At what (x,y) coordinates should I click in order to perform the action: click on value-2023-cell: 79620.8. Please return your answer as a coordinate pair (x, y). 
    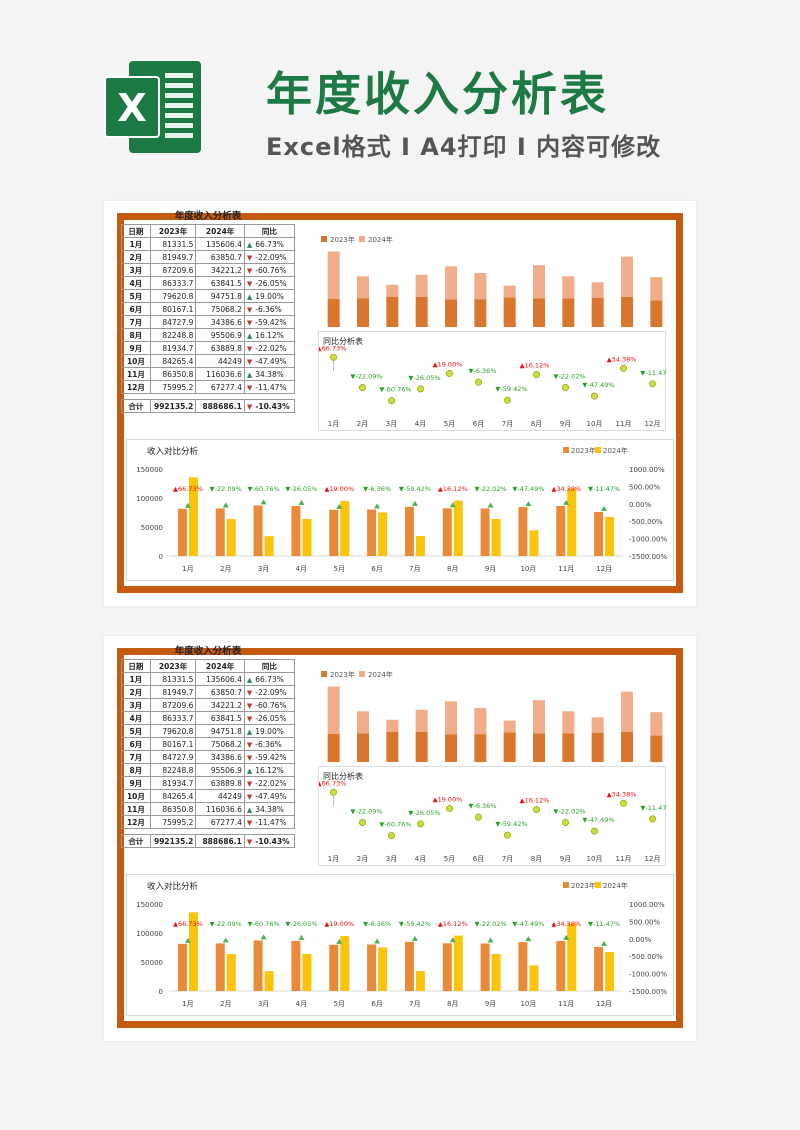
    Looking at the image, I should click on (173, 731).